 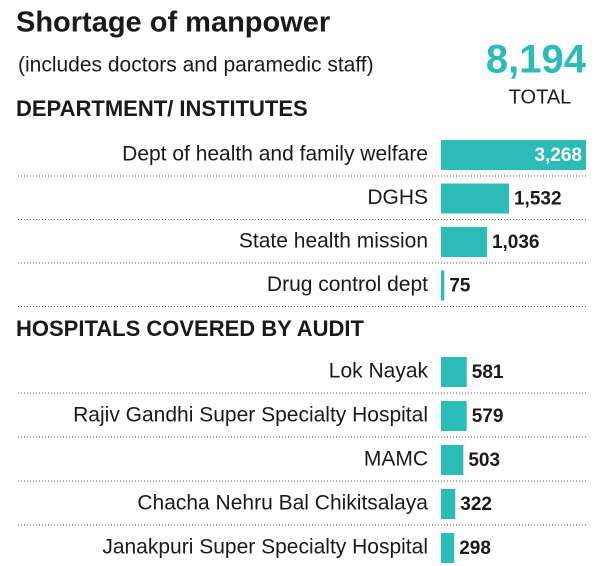 I want to click on value-label: 1,532, so click(x=538, y=199).